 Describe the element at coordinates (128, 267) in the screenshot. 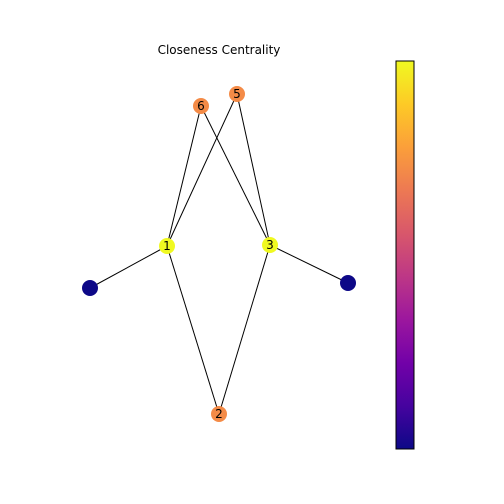

I see `edge-1-A` at that location.